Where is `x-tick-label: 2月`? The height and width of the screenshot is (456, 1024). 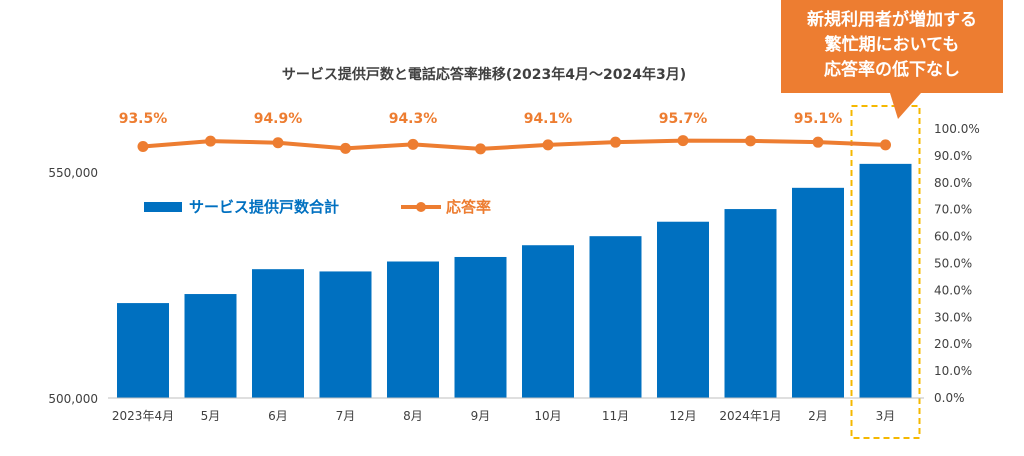
x-tick-label: 2月 is located at coordinates (818, 416).